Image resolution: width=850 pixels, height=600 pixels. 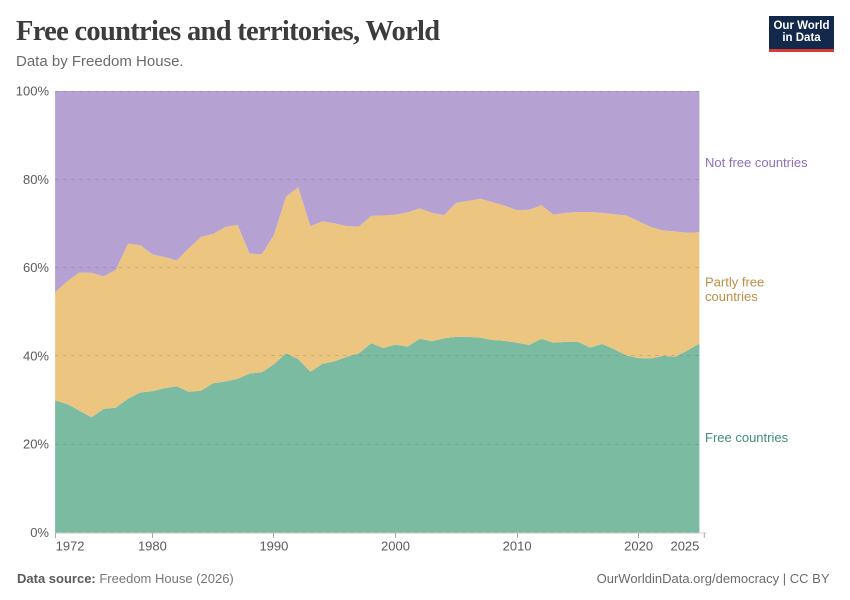 What do you see at coordinates (33, 91) in the screenshot?
I see `svg-text: 100%` at bounding box center [33, 91].